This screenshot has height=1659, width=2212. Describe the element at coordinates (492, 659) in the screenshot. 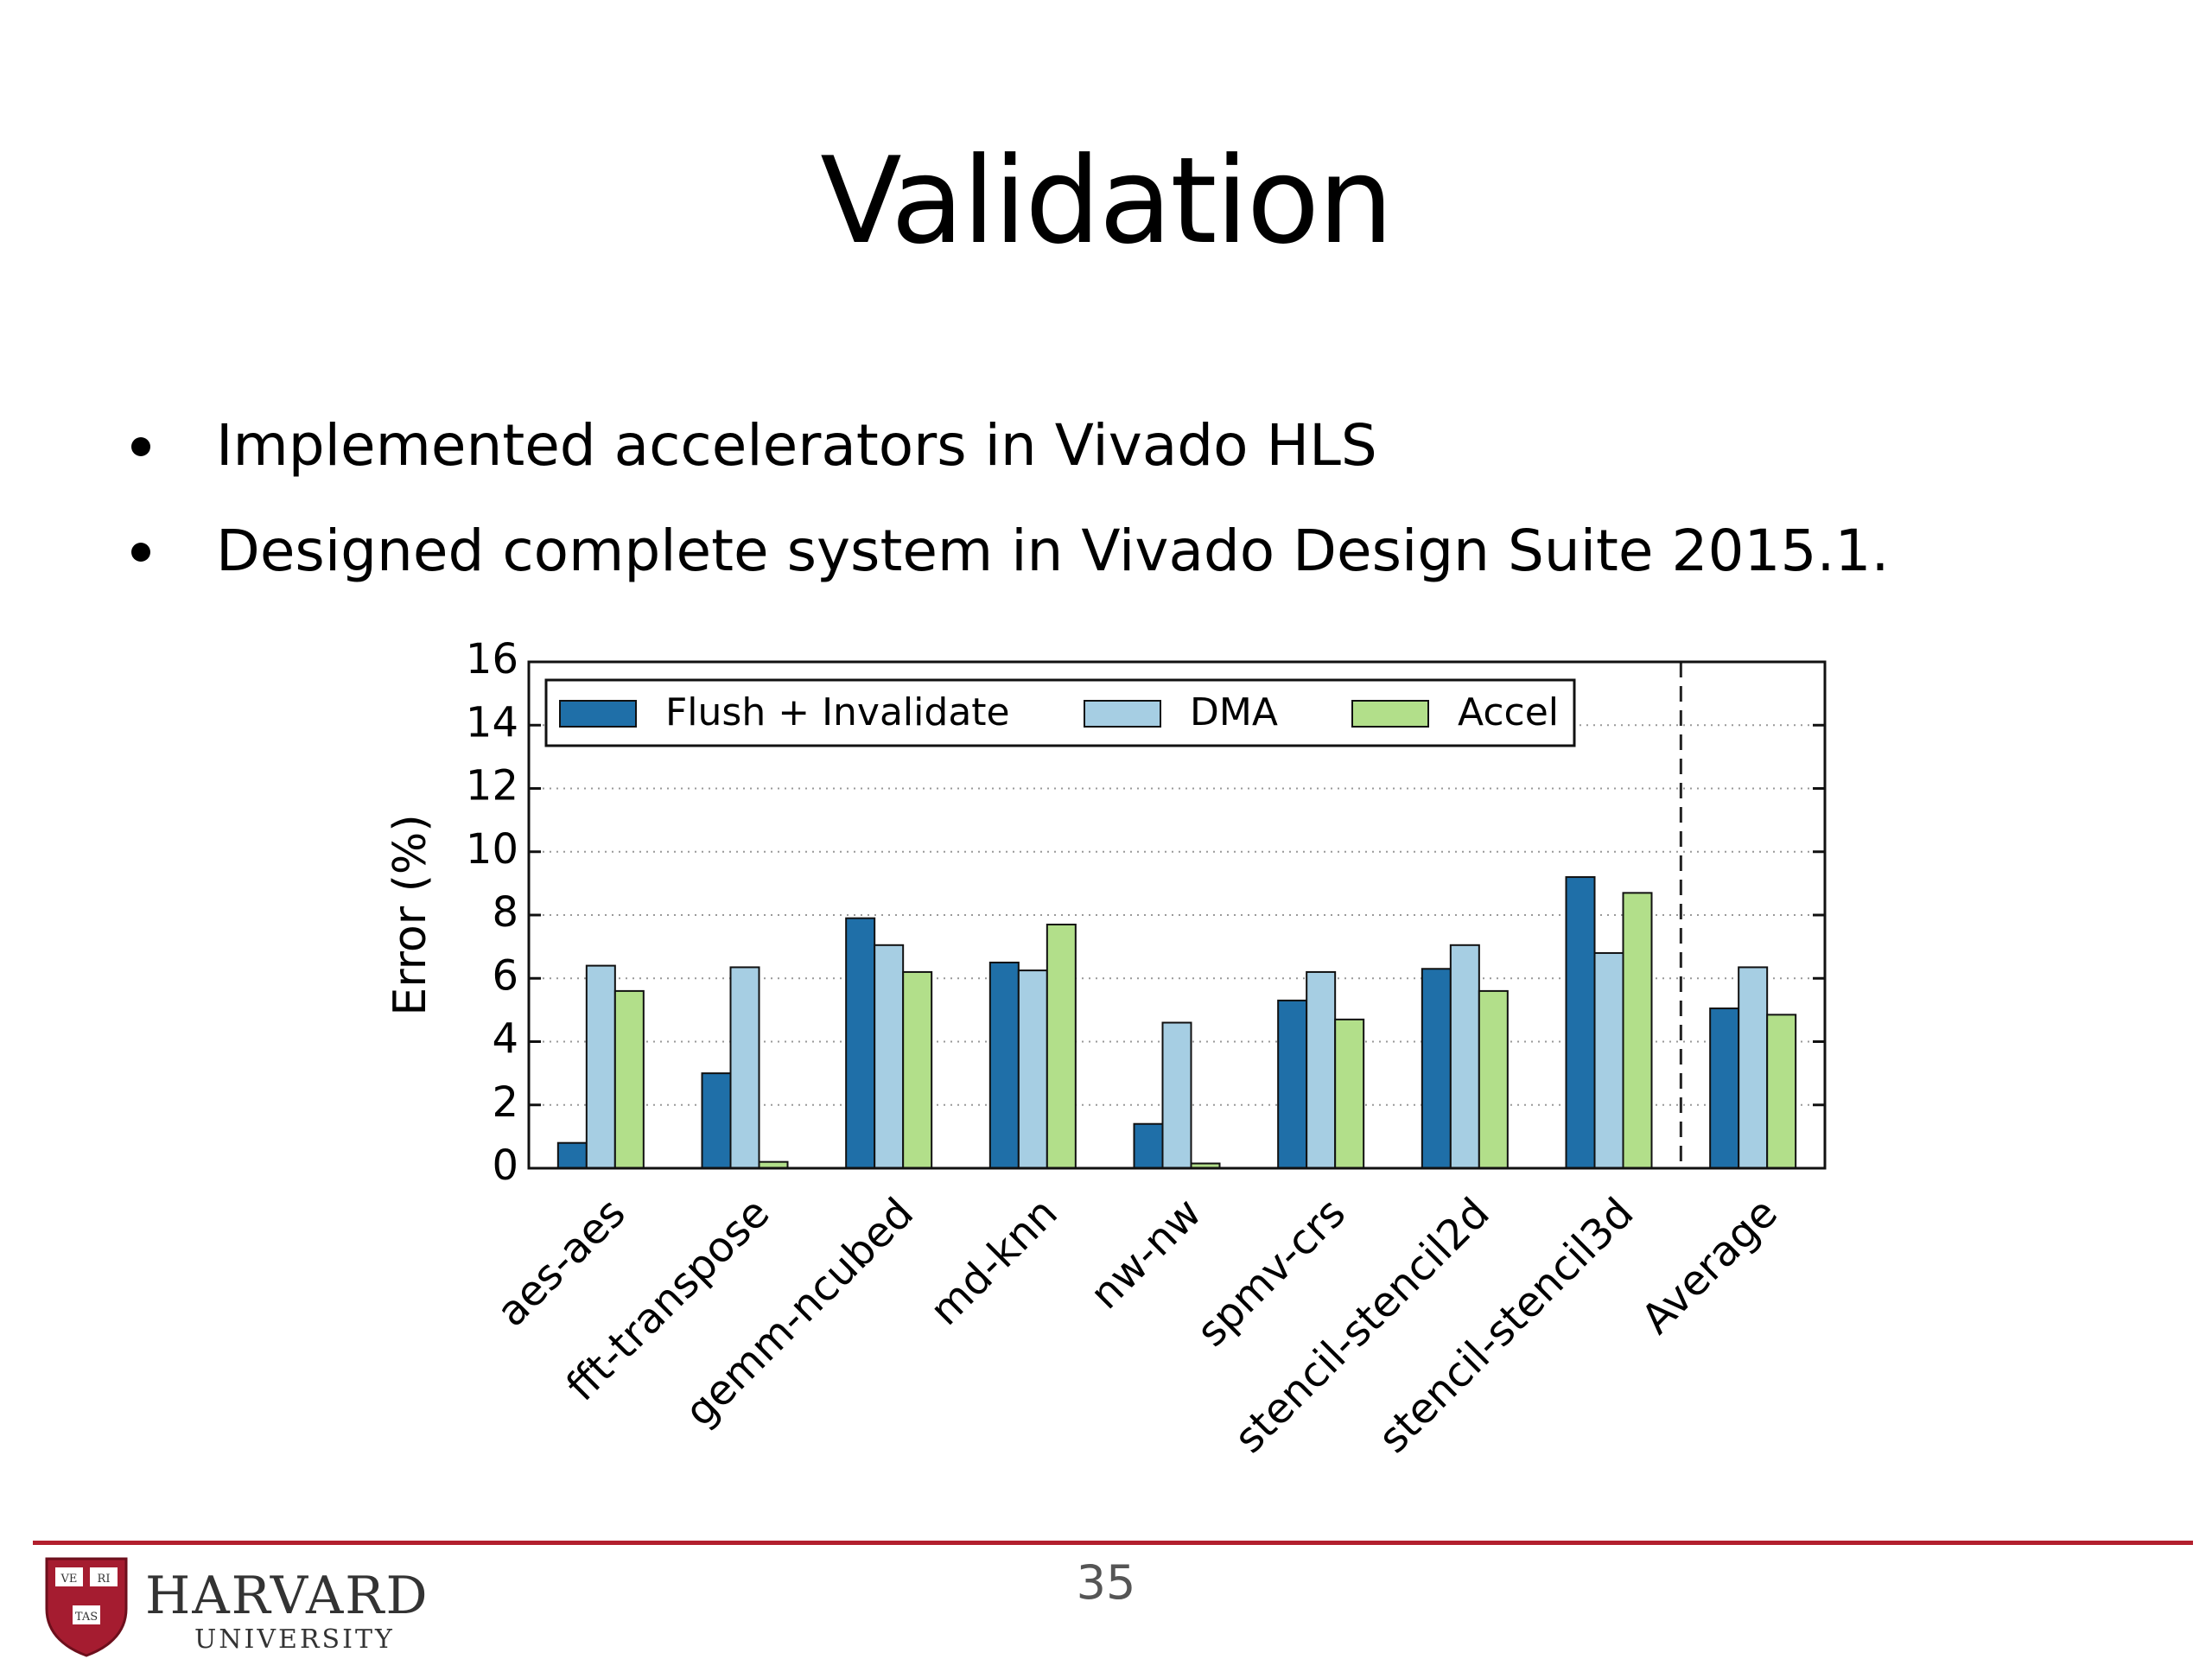

I see `y-tick-label: 16` at that location.